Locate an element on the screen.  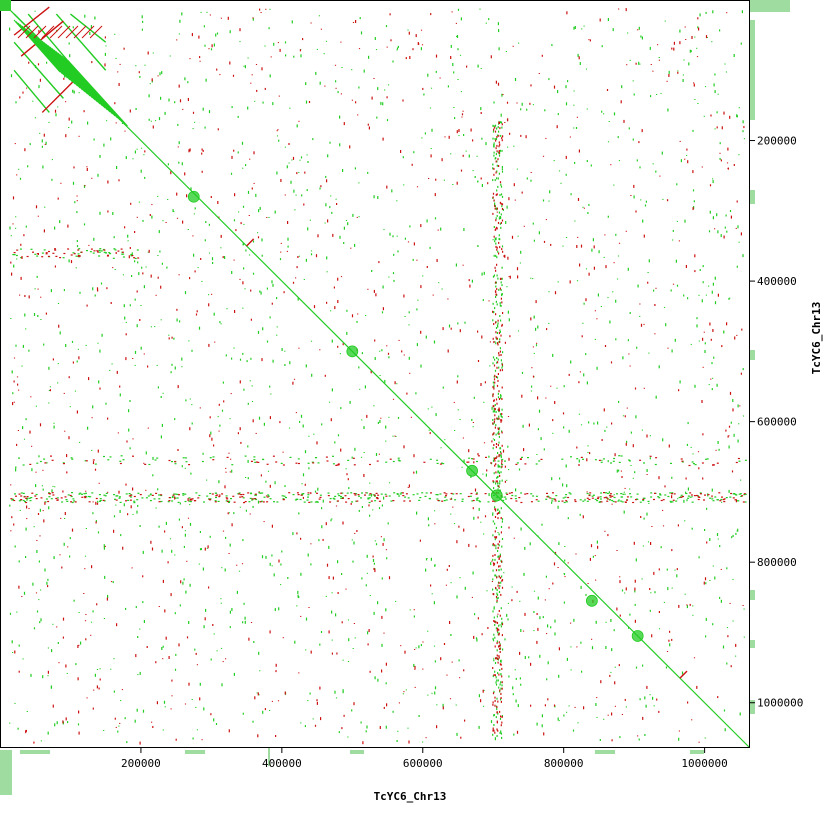
y-tick-label: 200000 is located at coordinates (777, 141).